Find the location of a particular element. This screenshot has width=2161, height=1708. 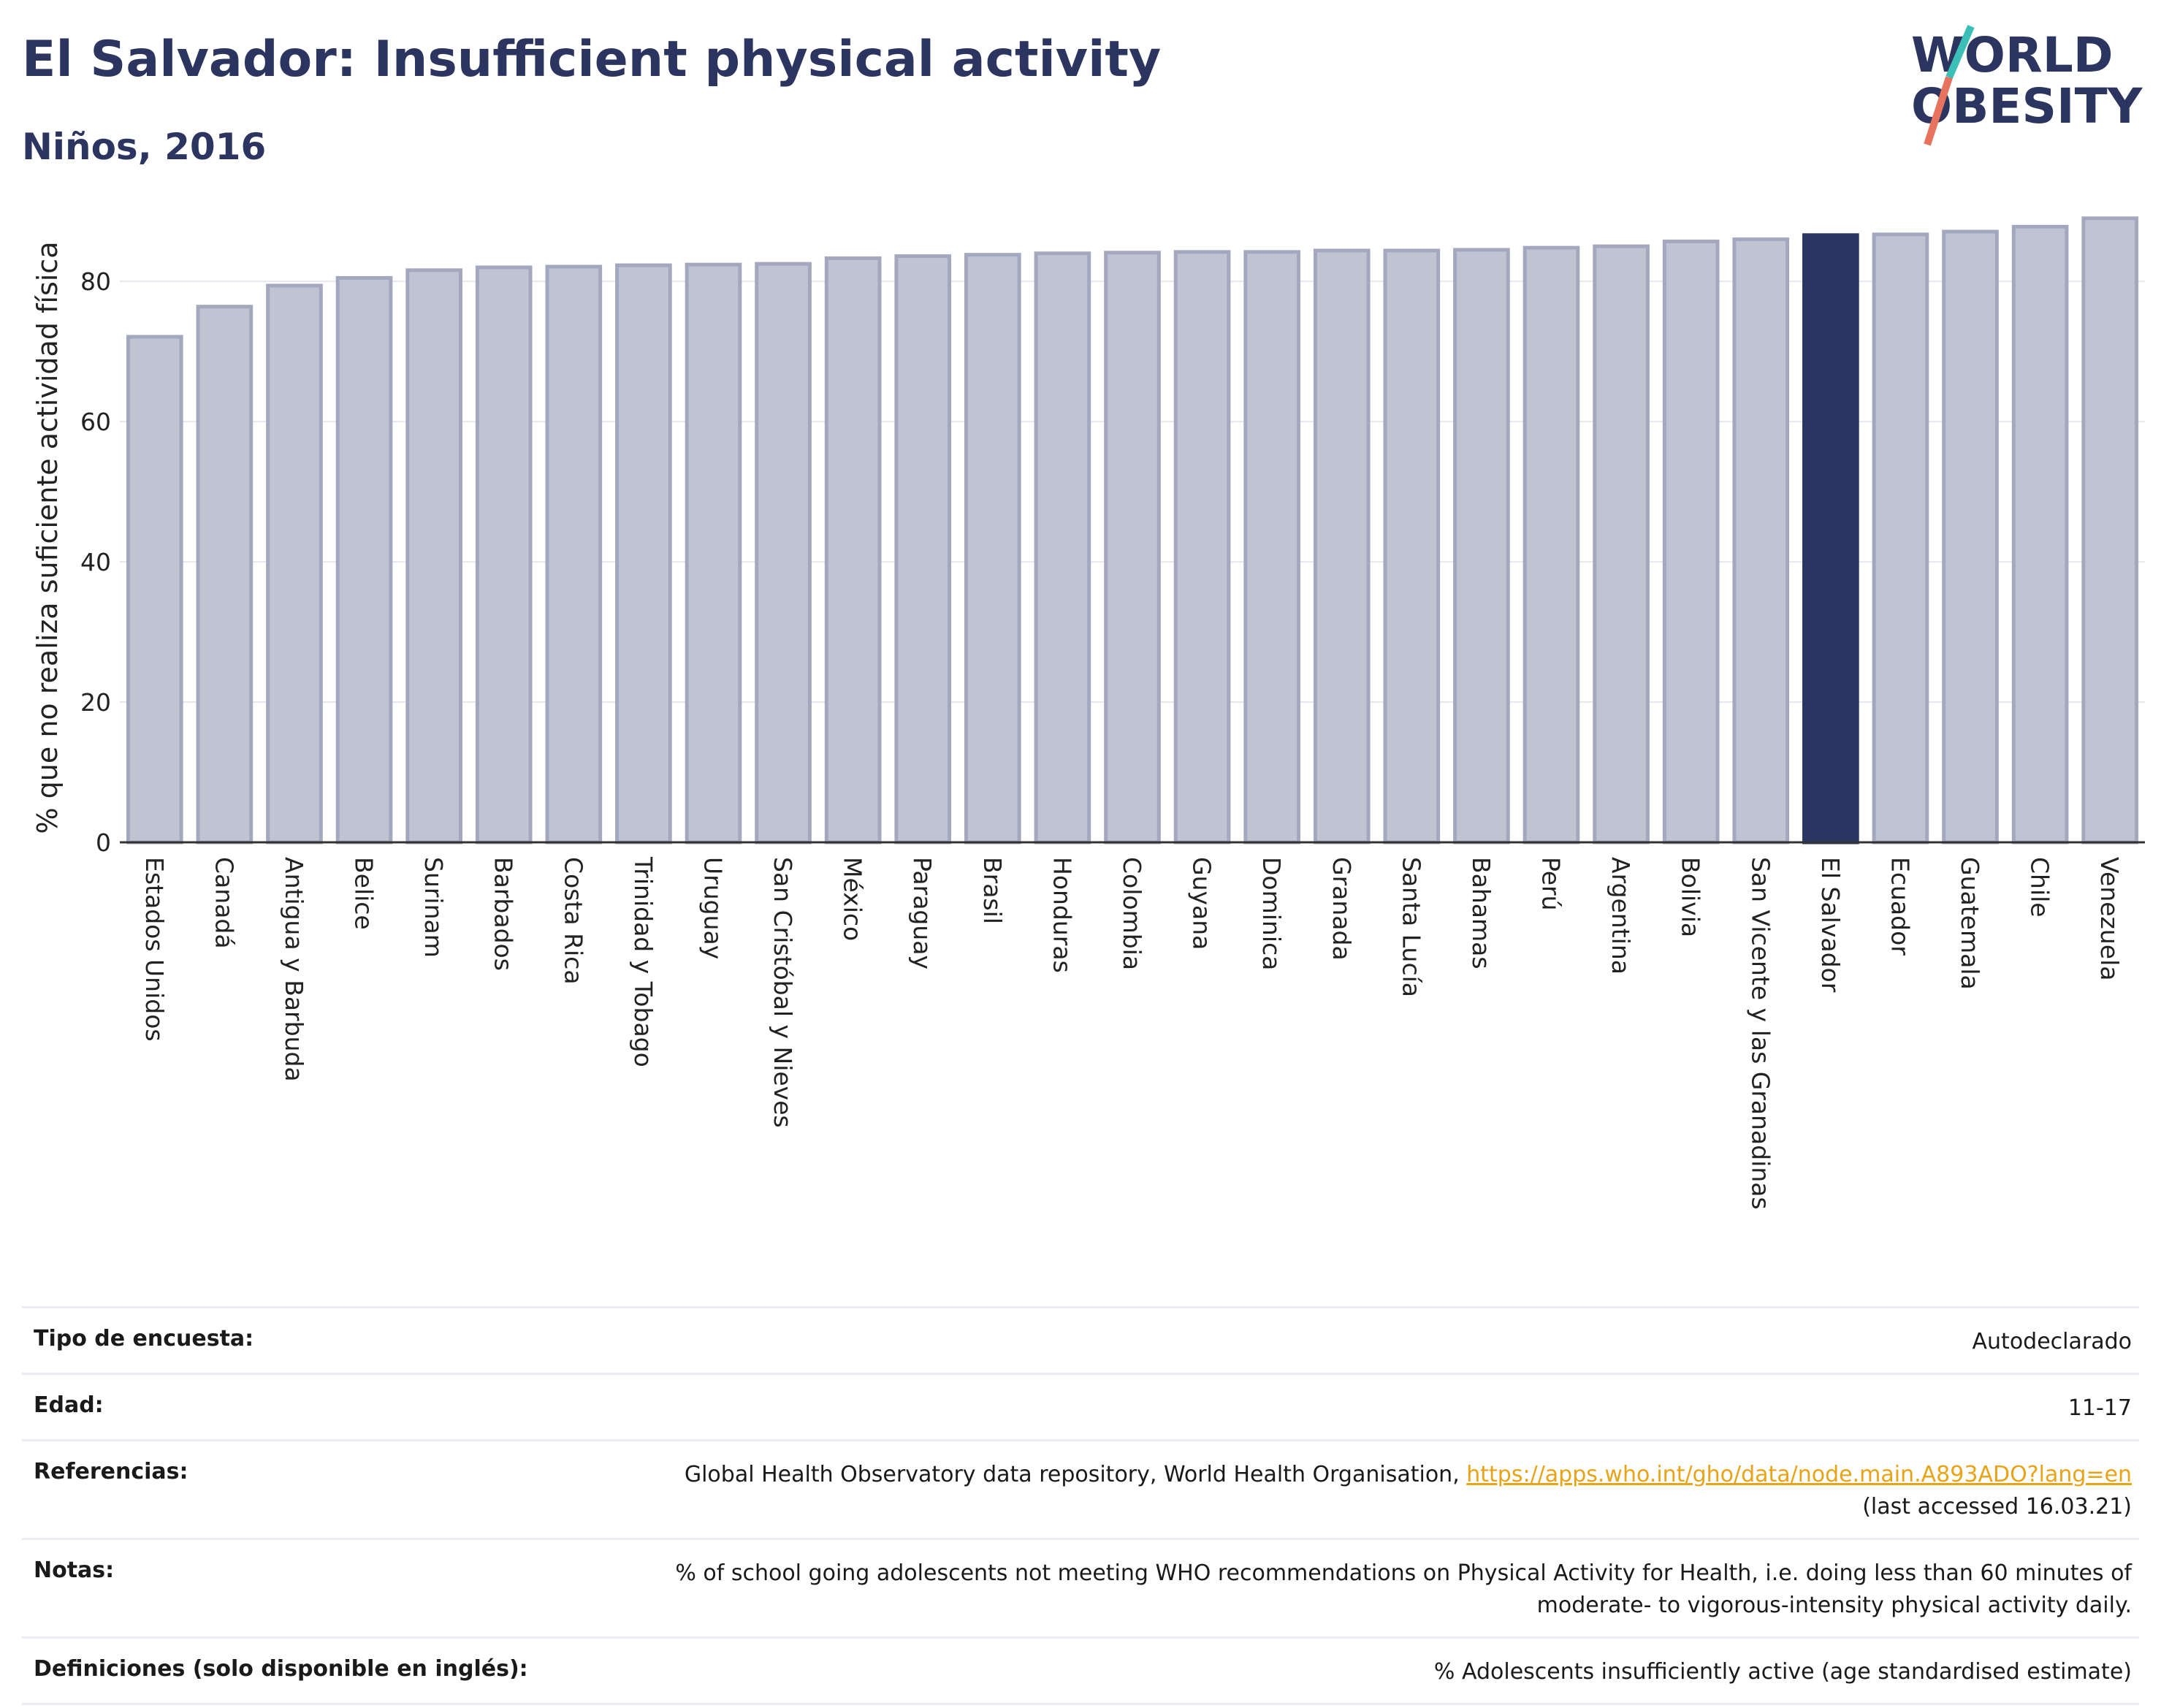

notes-label: Notas: is located at coordinates (74, 1570).